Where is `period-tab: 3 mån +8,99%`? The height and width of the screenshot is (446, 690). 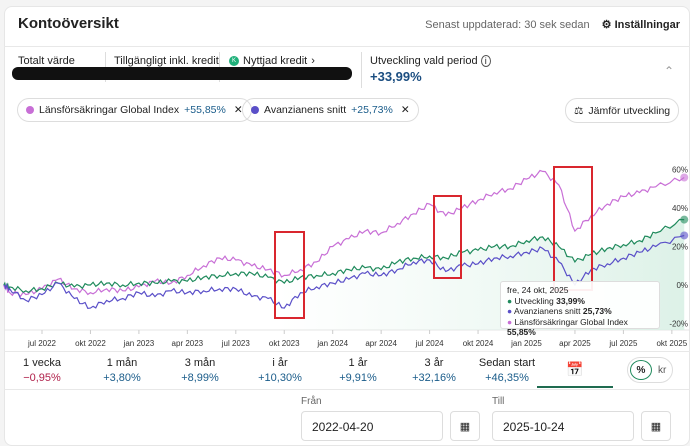
period-tab: 3 mån +8,99% is located at coordinates (200, 371).